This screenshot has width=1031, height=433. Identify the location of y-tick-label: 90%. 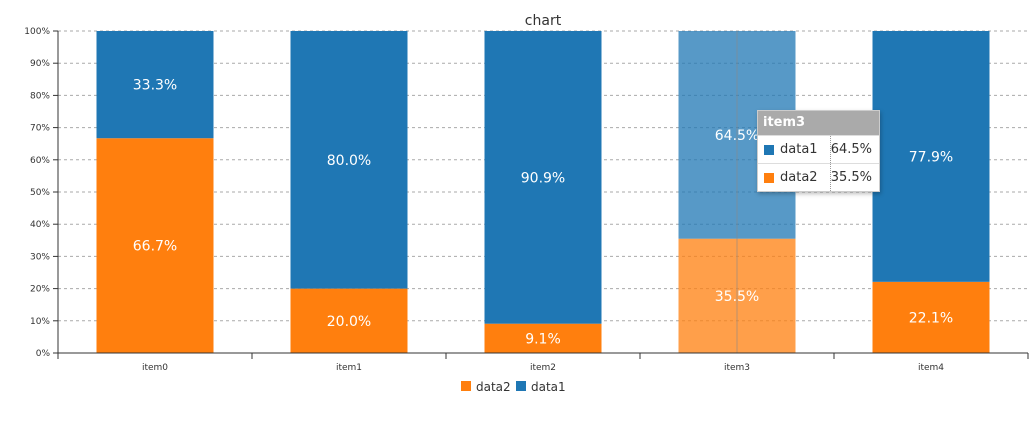
(40, 64).